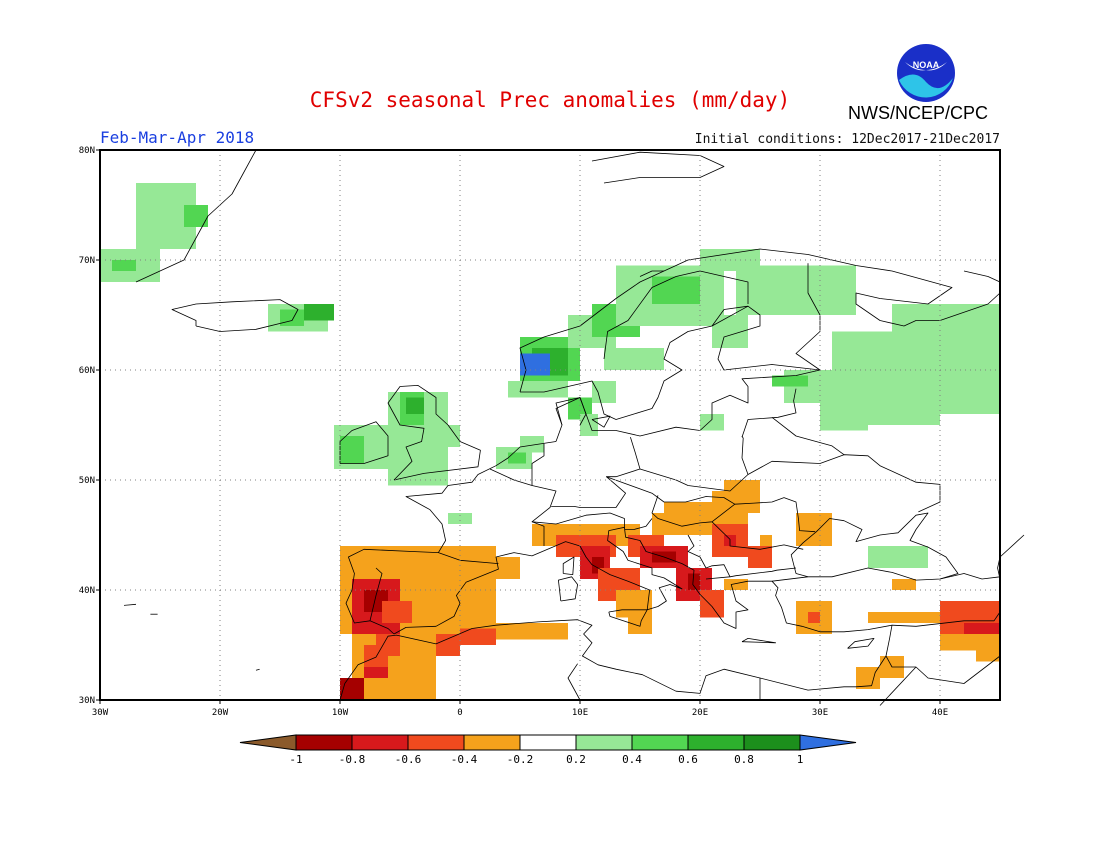 The height and width of the screenshot is (850, 1100). Describe the element at coordinates (295, 759) in the screenshot. I see `colorbar-label: -1` at that location.